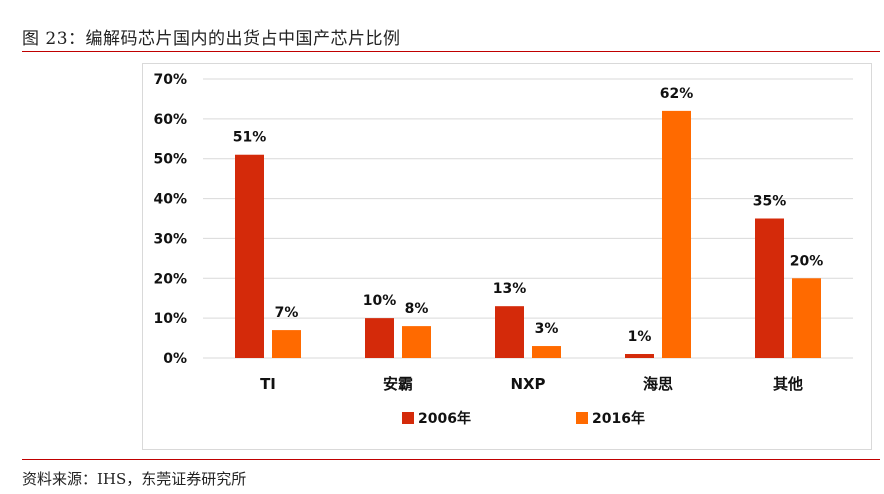 The height and width of the screenshot is (494, 884). I want to click on data-label: 35%, so click(770, 202).